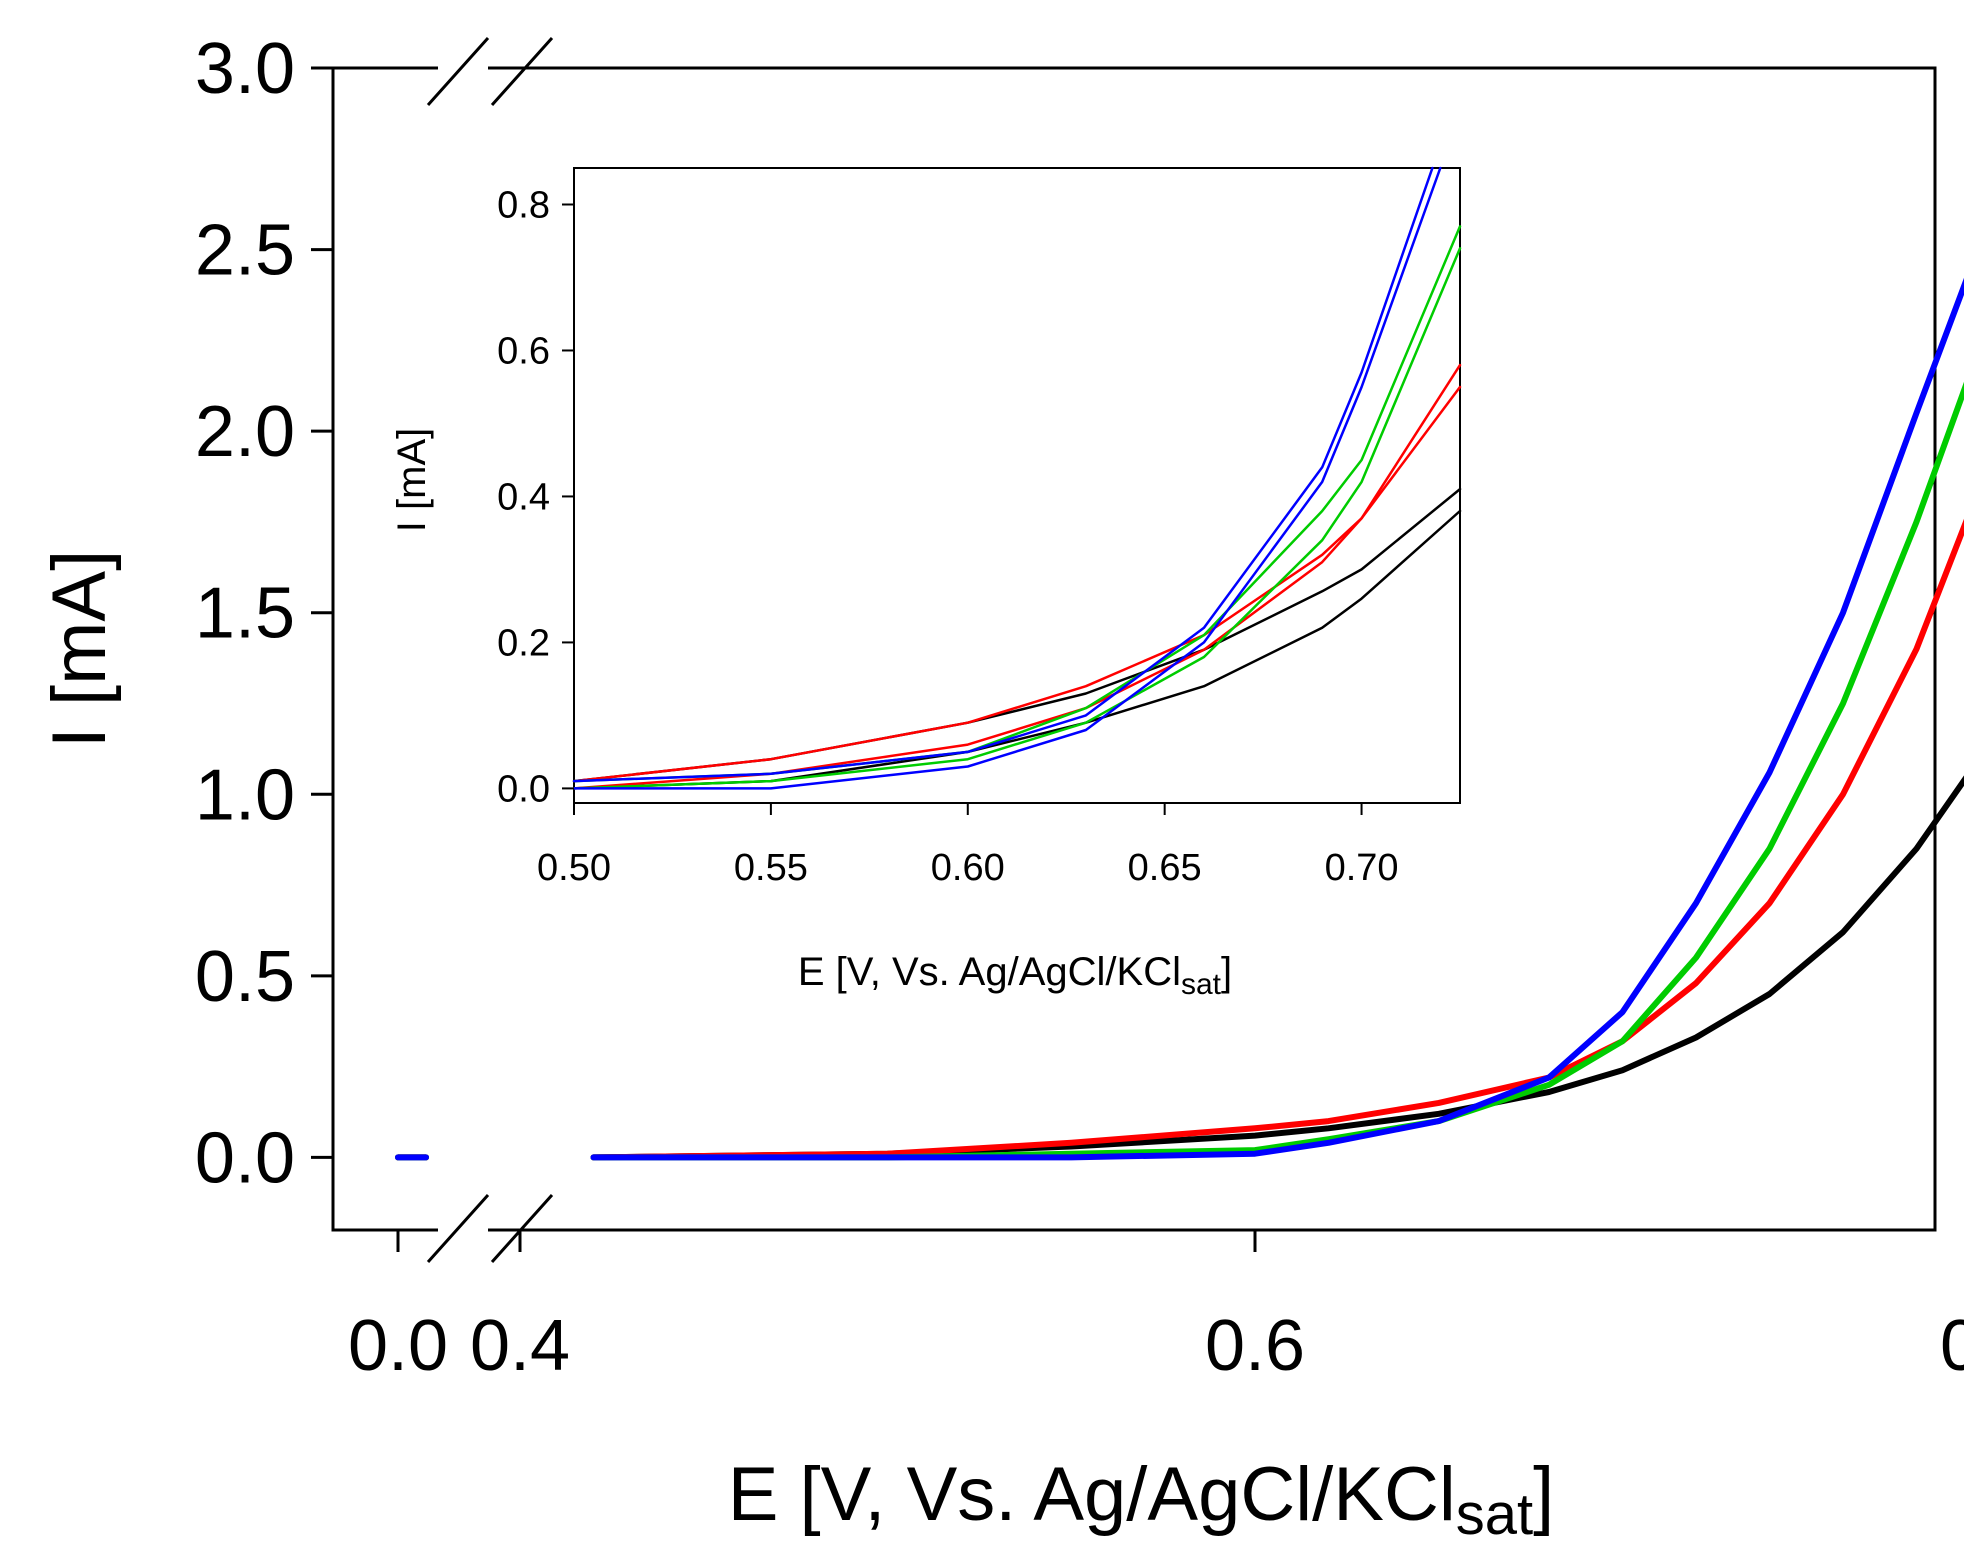  Describe the element at coordinates (523, 205) in the screenshot. I see `inset-y-tick-label: 0.8` at that location.